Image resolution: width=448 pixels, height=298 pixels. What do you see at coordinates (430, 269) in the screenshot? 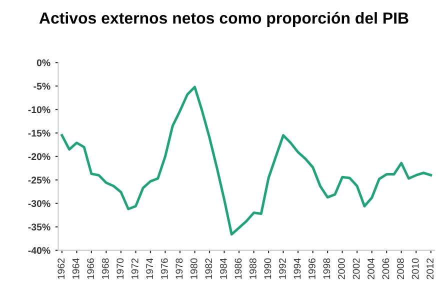
I see `x-tick-label: 2012` at bounding box center [430, 269].